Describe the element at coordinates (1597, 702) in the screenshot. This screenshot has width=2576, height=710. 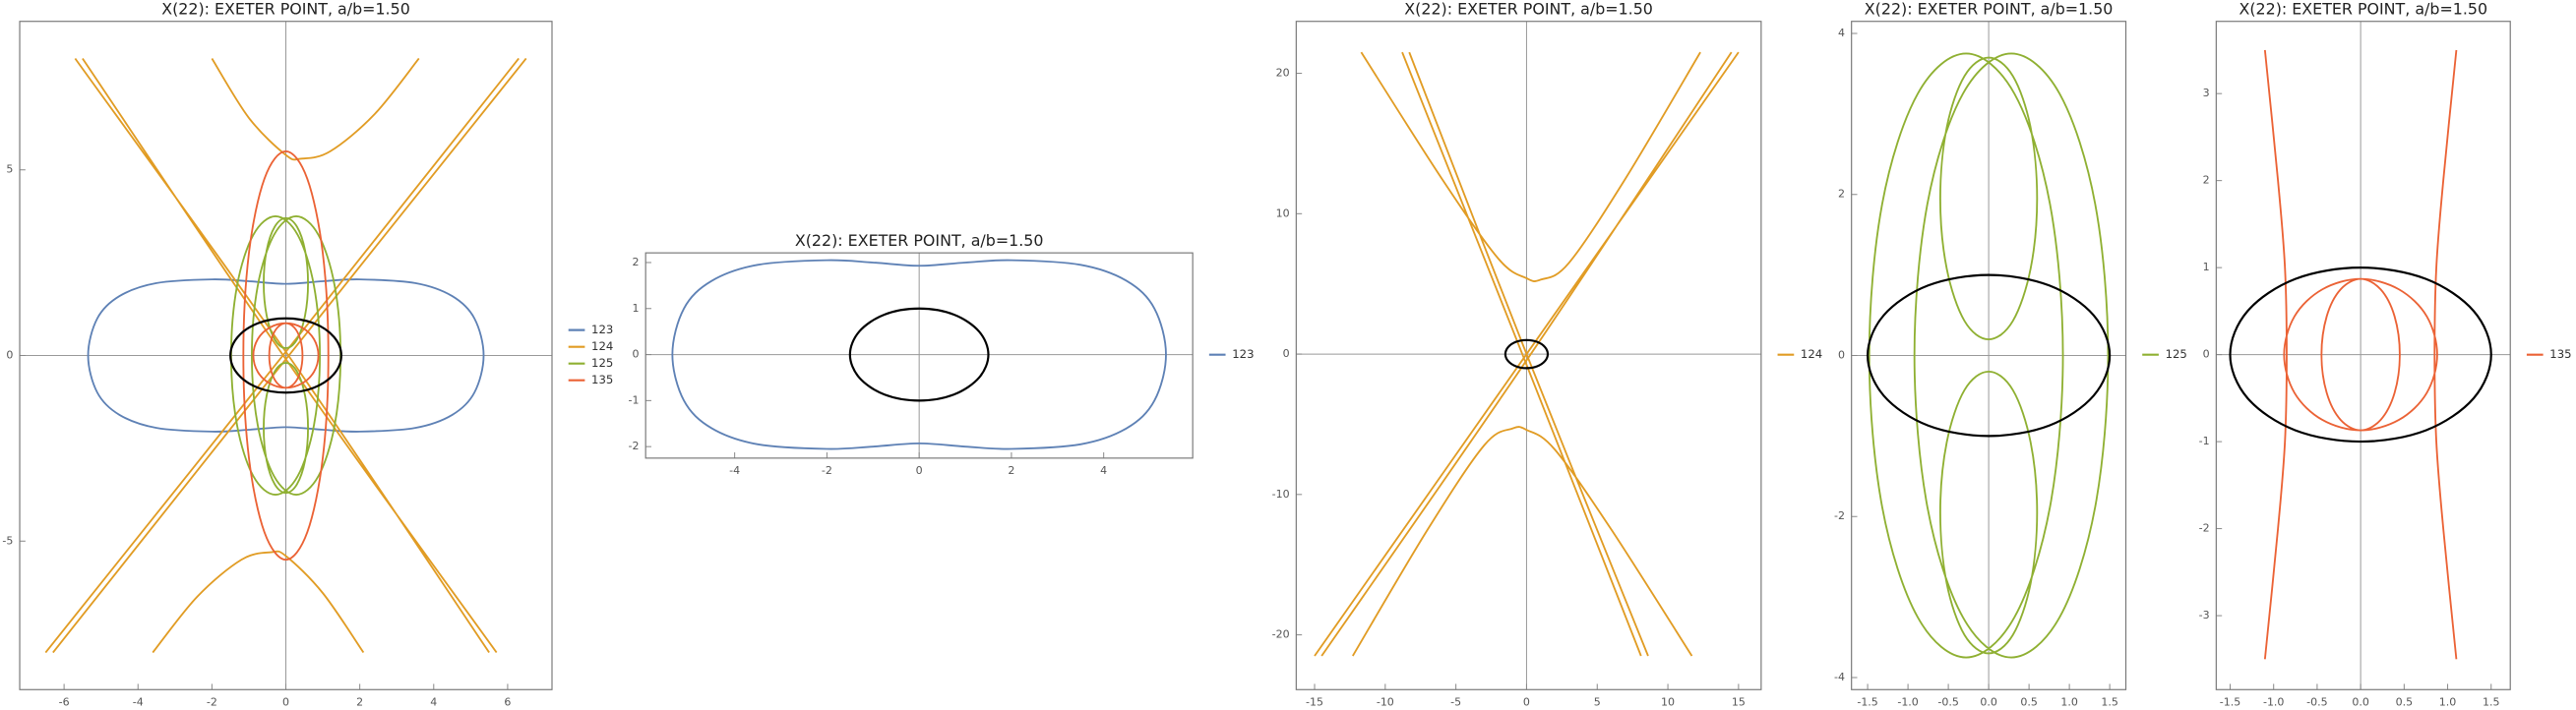
I see `x-tick-label: 5` at that location.